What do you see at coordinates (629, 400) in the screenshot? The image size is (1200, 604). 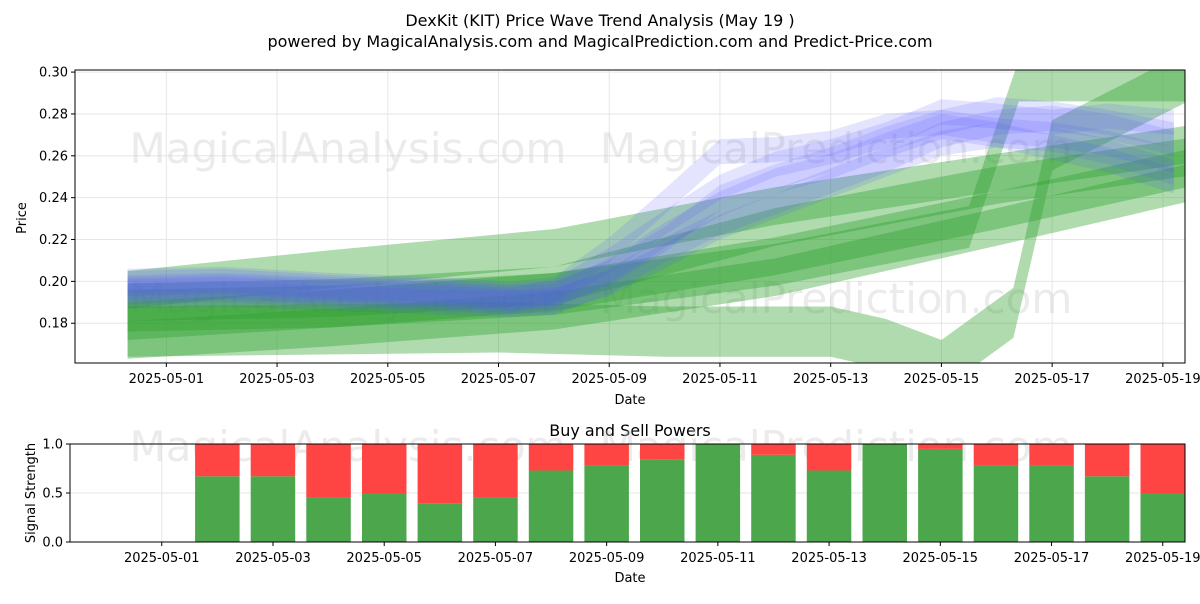 I see `price-chart-x-label: Date` at bounding box center [629, 400].